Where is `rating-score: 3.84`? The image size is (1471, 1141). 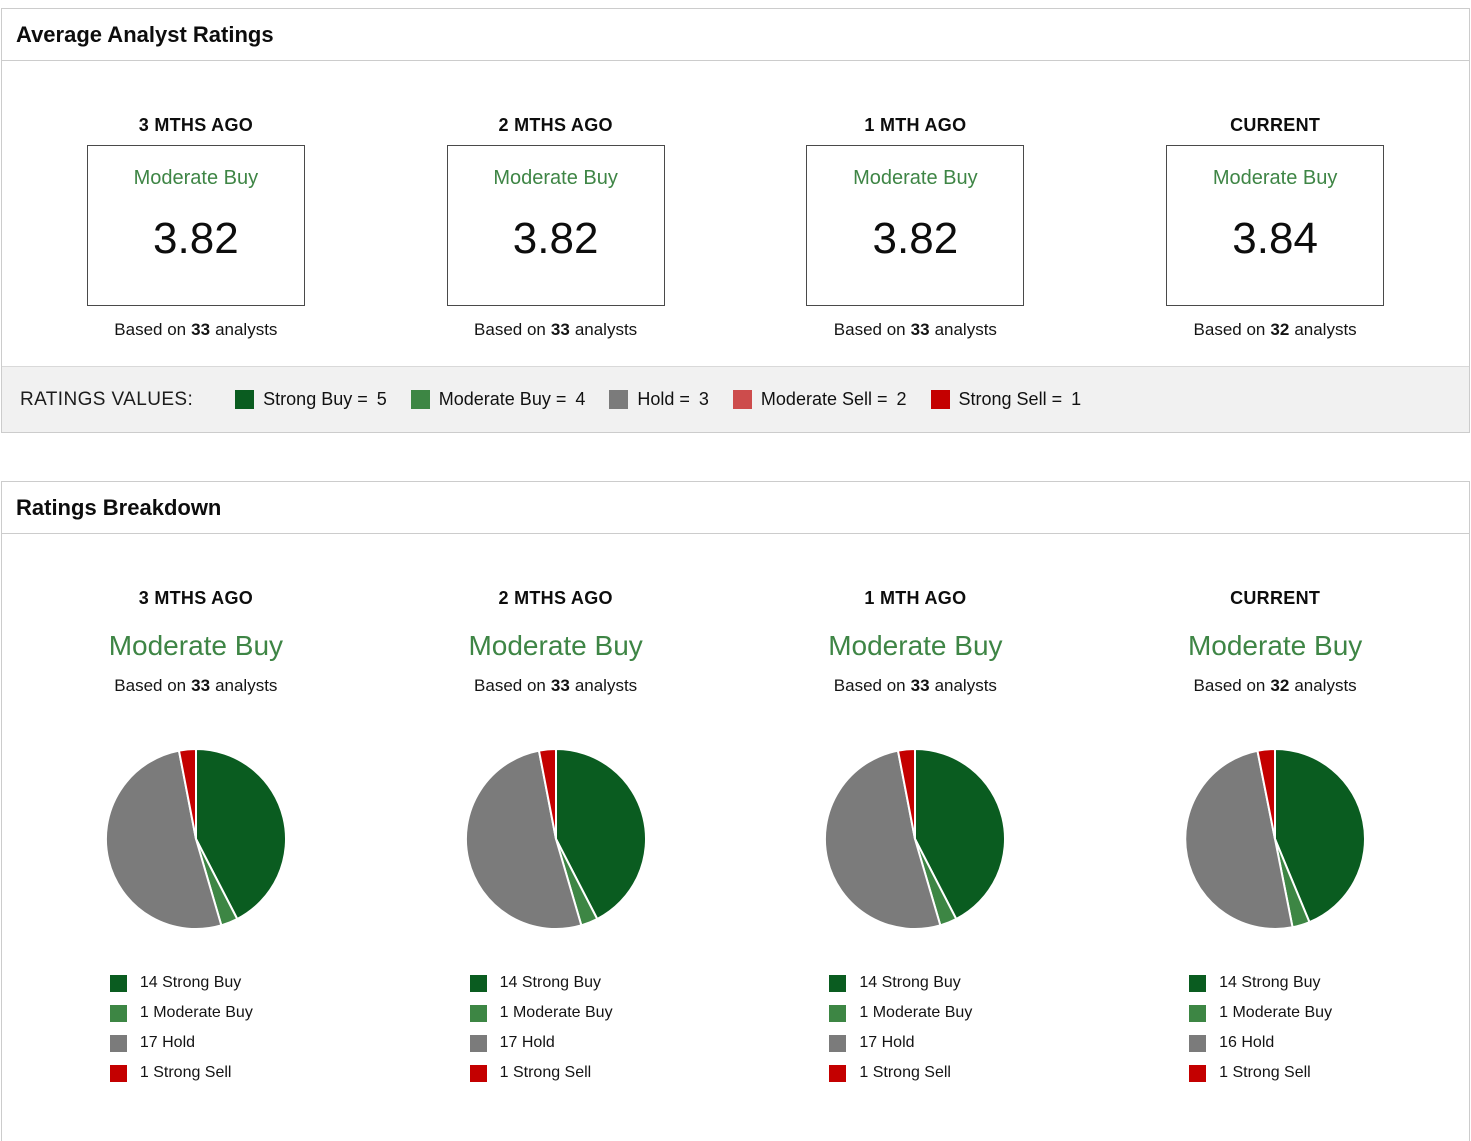
rating-score: 3.84 is located at coordinates (1275, 238).